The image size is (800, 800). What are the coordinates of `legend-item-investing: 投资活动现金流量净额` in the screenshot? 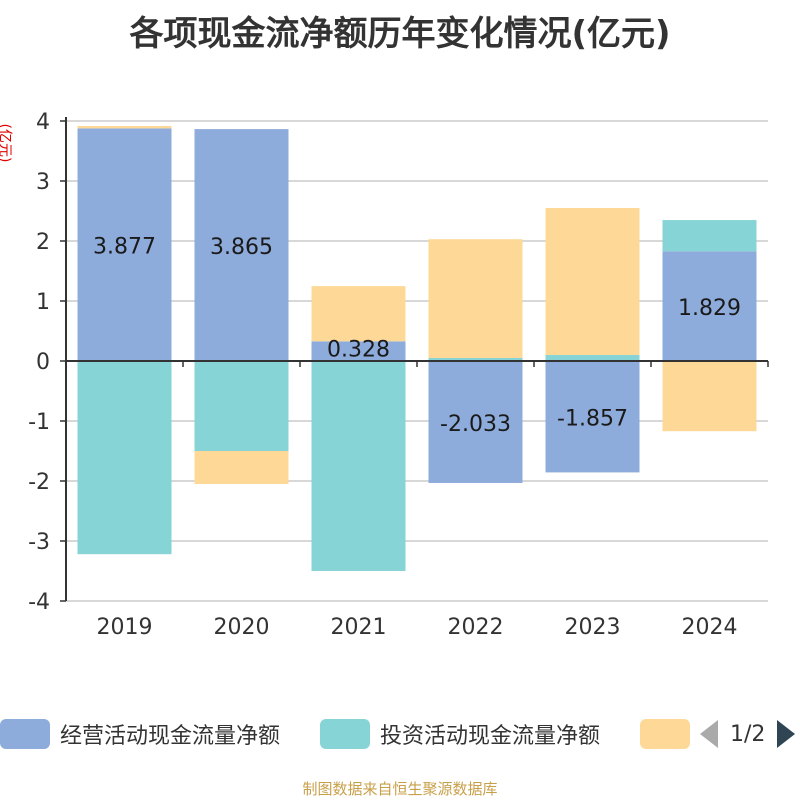 It's located at (460, 734).